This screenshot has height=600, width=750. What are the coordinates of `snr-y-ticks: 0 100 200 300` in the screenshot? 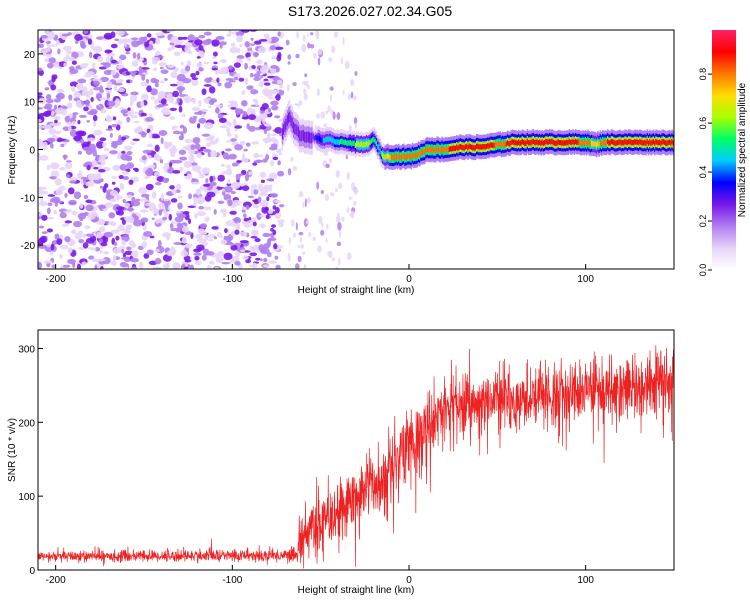 It's located at (30, 460).